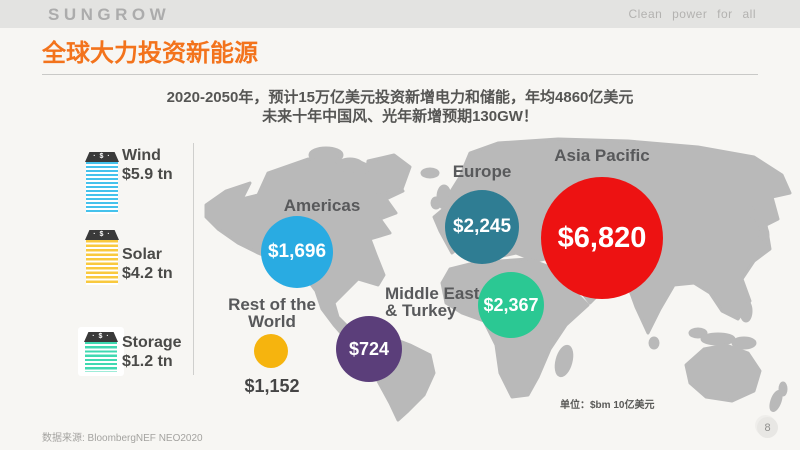  What do you see at coordinates (436, 203) in the screenshot?
I see `ireland-shape` at bounding box center [436, 203].